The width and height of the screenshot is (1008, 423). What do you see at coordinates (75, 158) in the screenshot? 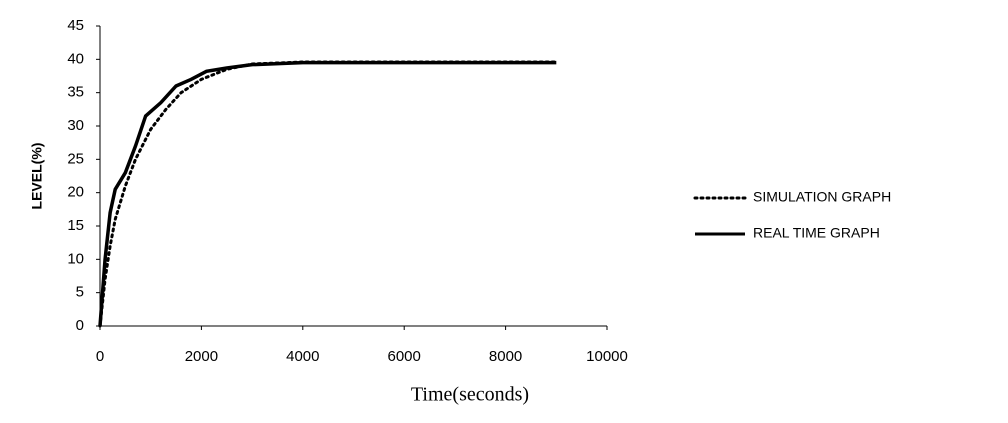
I see `y-tick-label: 25` at bounding box center [75, 158].